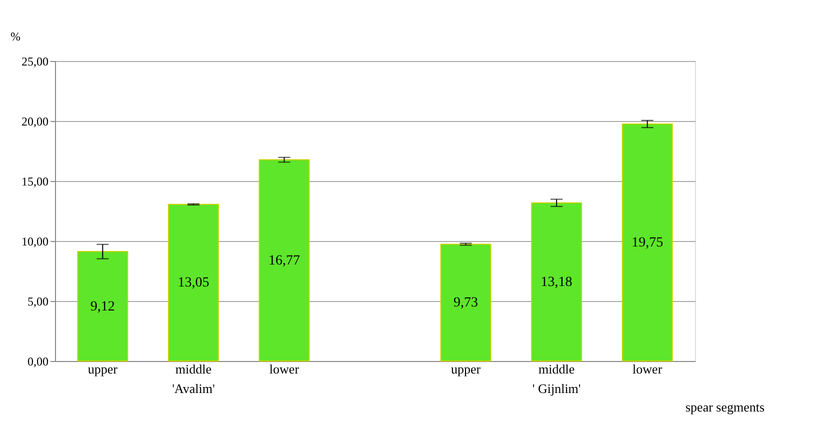 This screenshot has height=426, width=829. What do you see at coordinates (725, 407) in the screenshot?
I see `x-axis-title: spear segments` at bounding box center [725, 407].